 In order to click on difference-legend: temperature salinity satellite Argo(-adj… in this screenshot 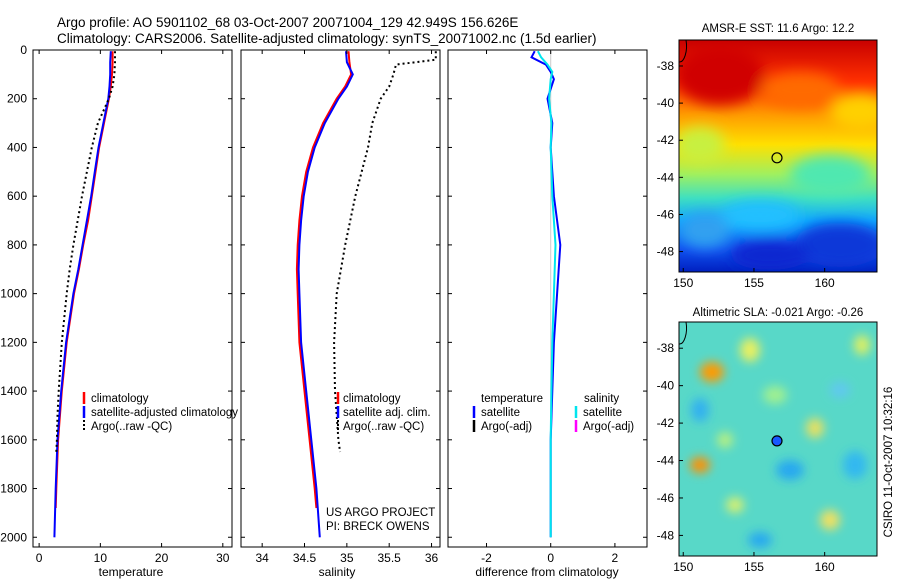, I will do `click(553, 413)`.